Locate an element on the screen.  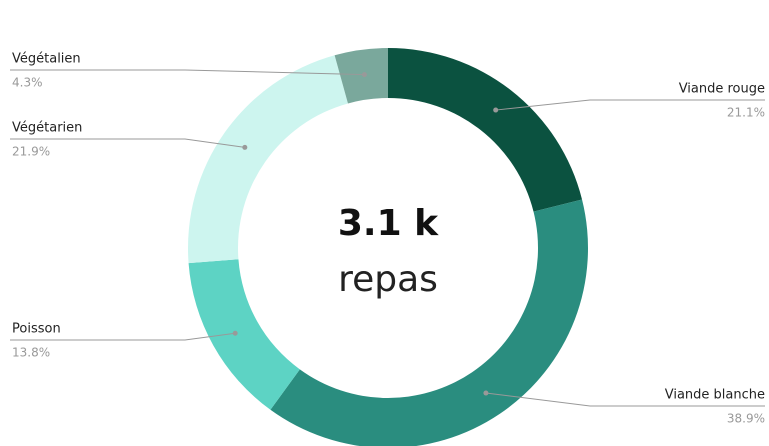
legend-label: Viande blanche is located at coordinates (715, 395).